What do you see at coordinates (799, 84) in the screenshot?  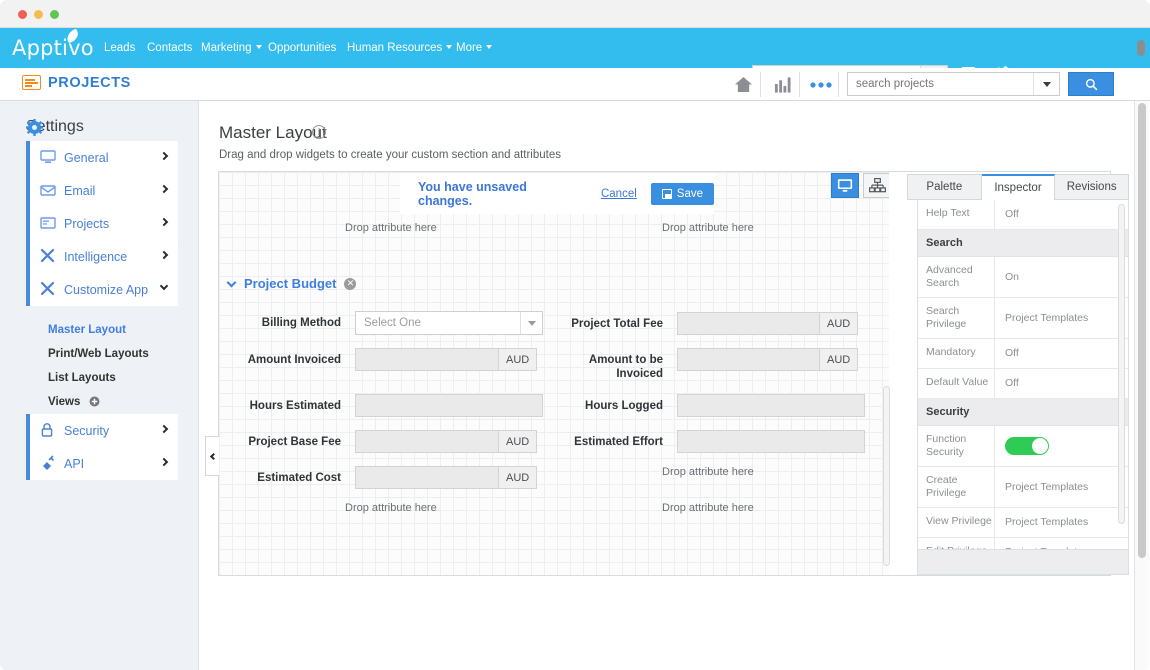 I see `divider` at bounding box center [799, 84].